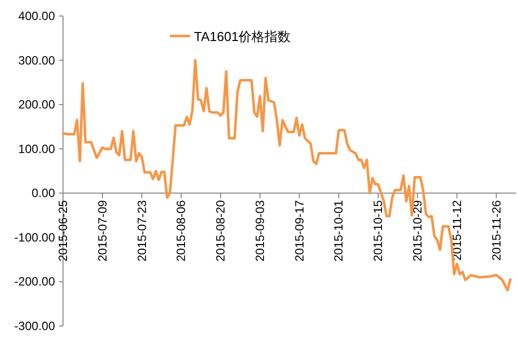 The height and width of the screenshot is (341, 517). What do you see at coordinates (35, 237) in the screenshot?
I see `y-tick-label: -100.00` at bounding box center [35, 237].